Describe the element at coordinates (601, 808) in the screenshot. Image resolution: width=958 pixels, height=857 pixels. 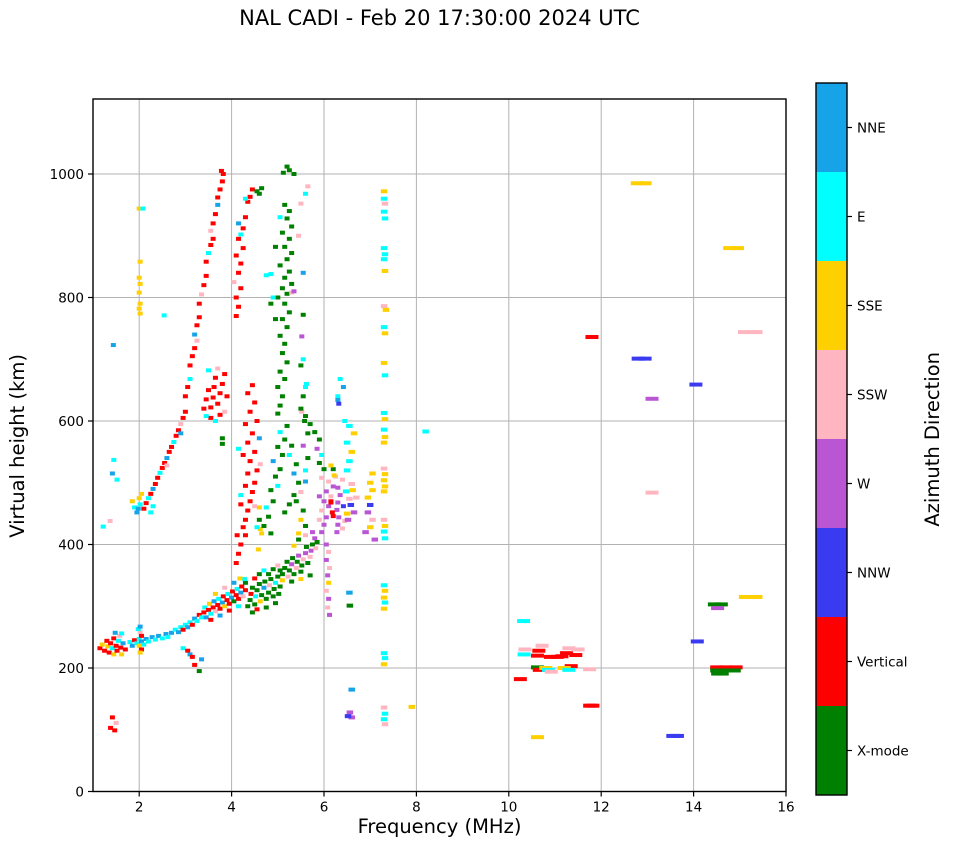
I see `x-tick-label: 12` at that location.